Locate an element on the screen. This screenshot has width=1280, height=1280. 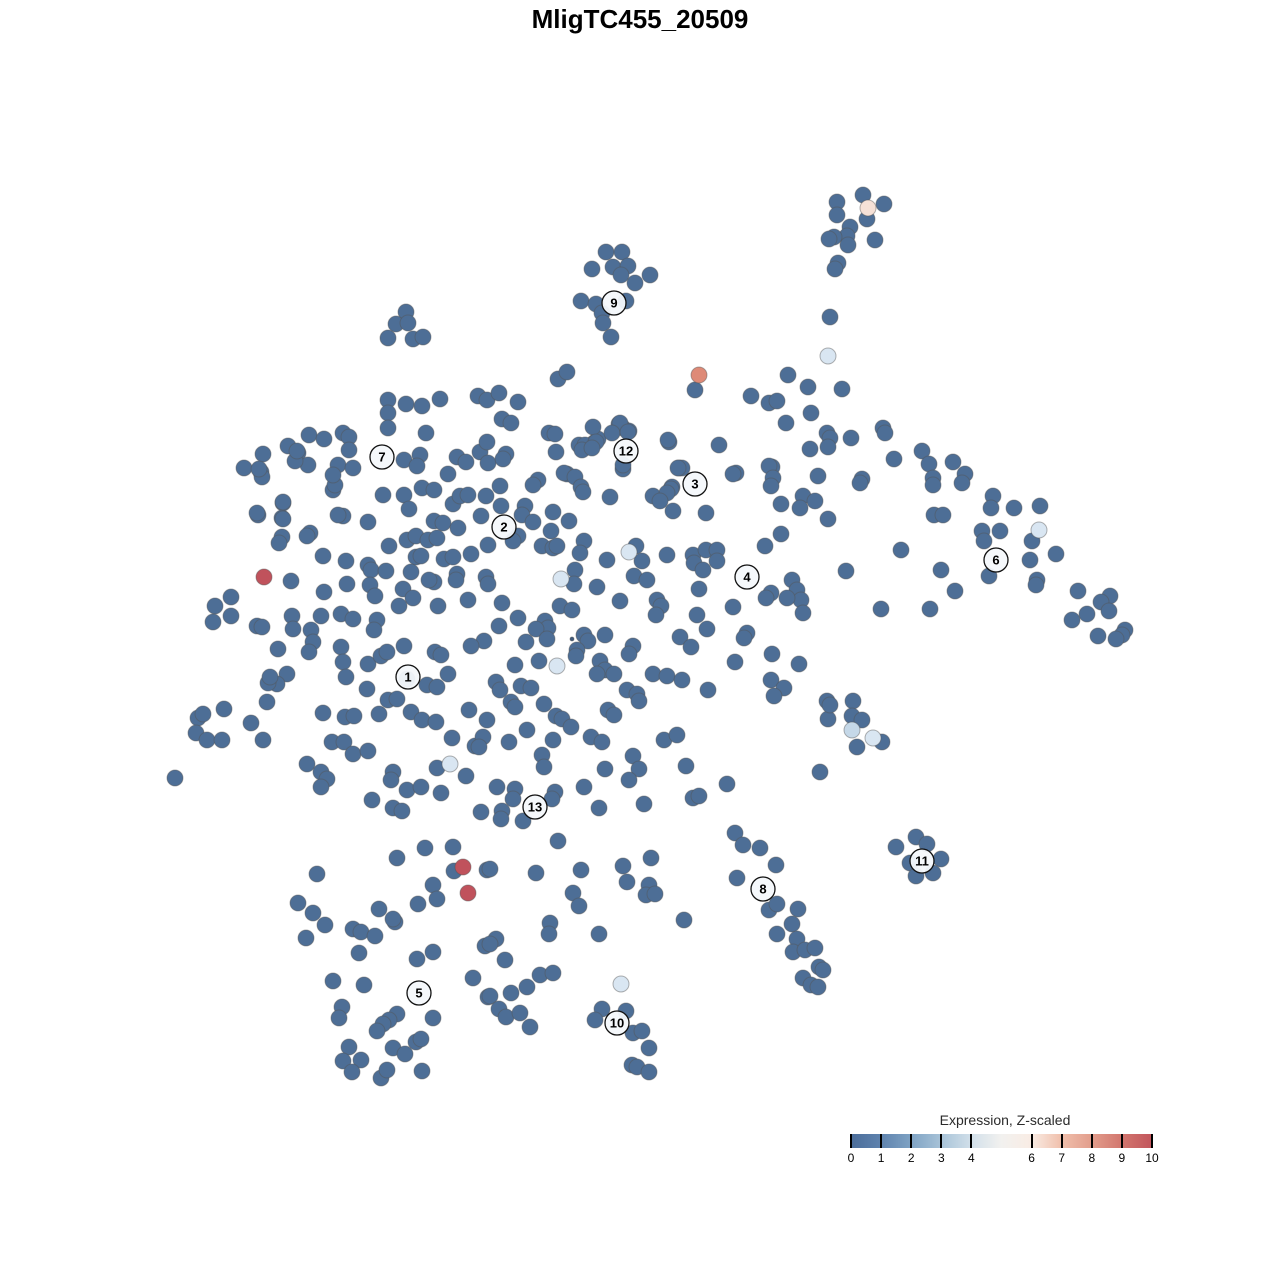
legend-gradient-bar is located at coordinates (1001, 1141).